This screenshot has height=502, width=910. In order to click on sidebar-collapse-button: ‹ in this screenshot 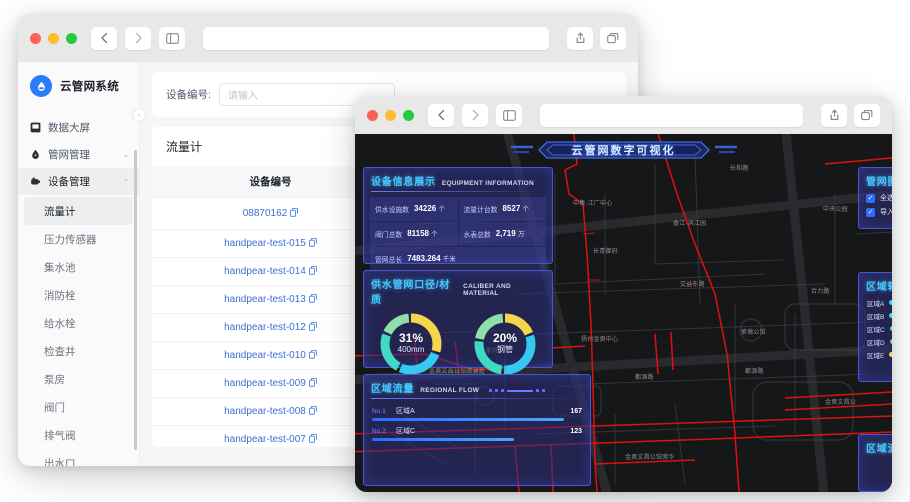, I will do `click(139, 115)`.